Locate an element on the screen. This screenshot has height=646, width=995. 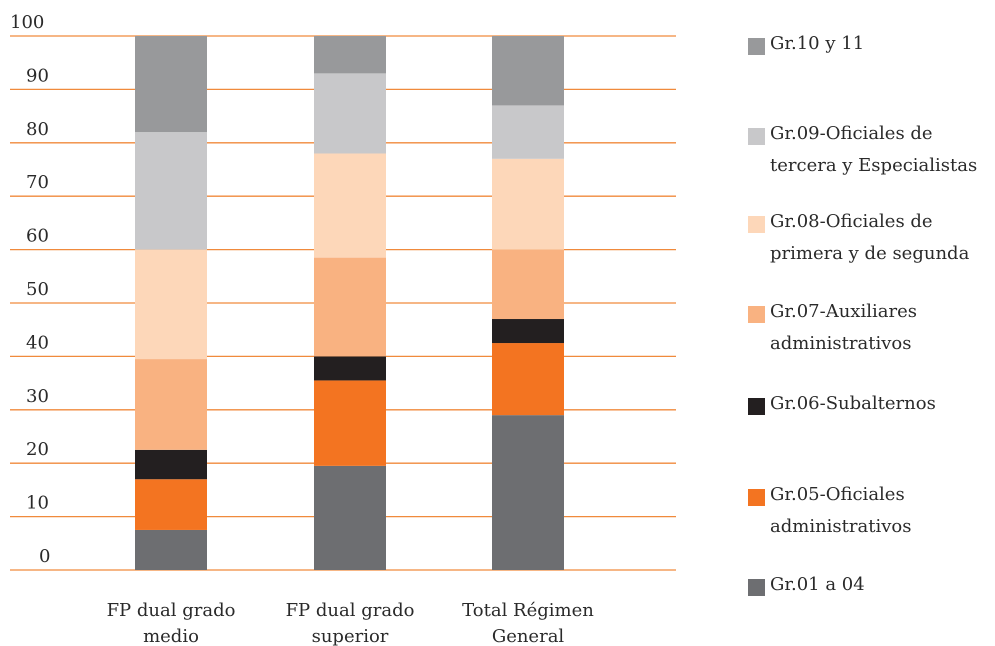
legend-item: Gr.10 y 11 is located at coordinates (806, 46).